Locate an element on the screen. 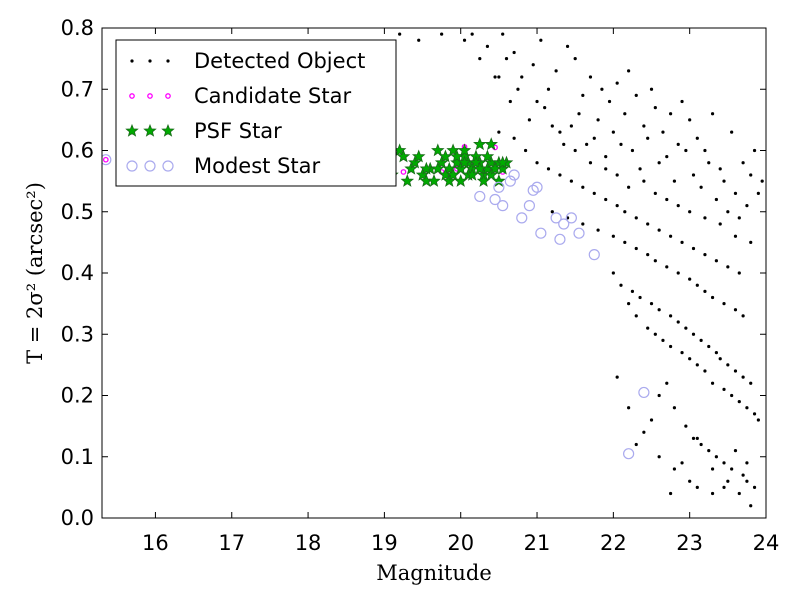 The width and height of the screenshot is (800, 600). x-tick-label: 18 is located at coordinates (308, 543).